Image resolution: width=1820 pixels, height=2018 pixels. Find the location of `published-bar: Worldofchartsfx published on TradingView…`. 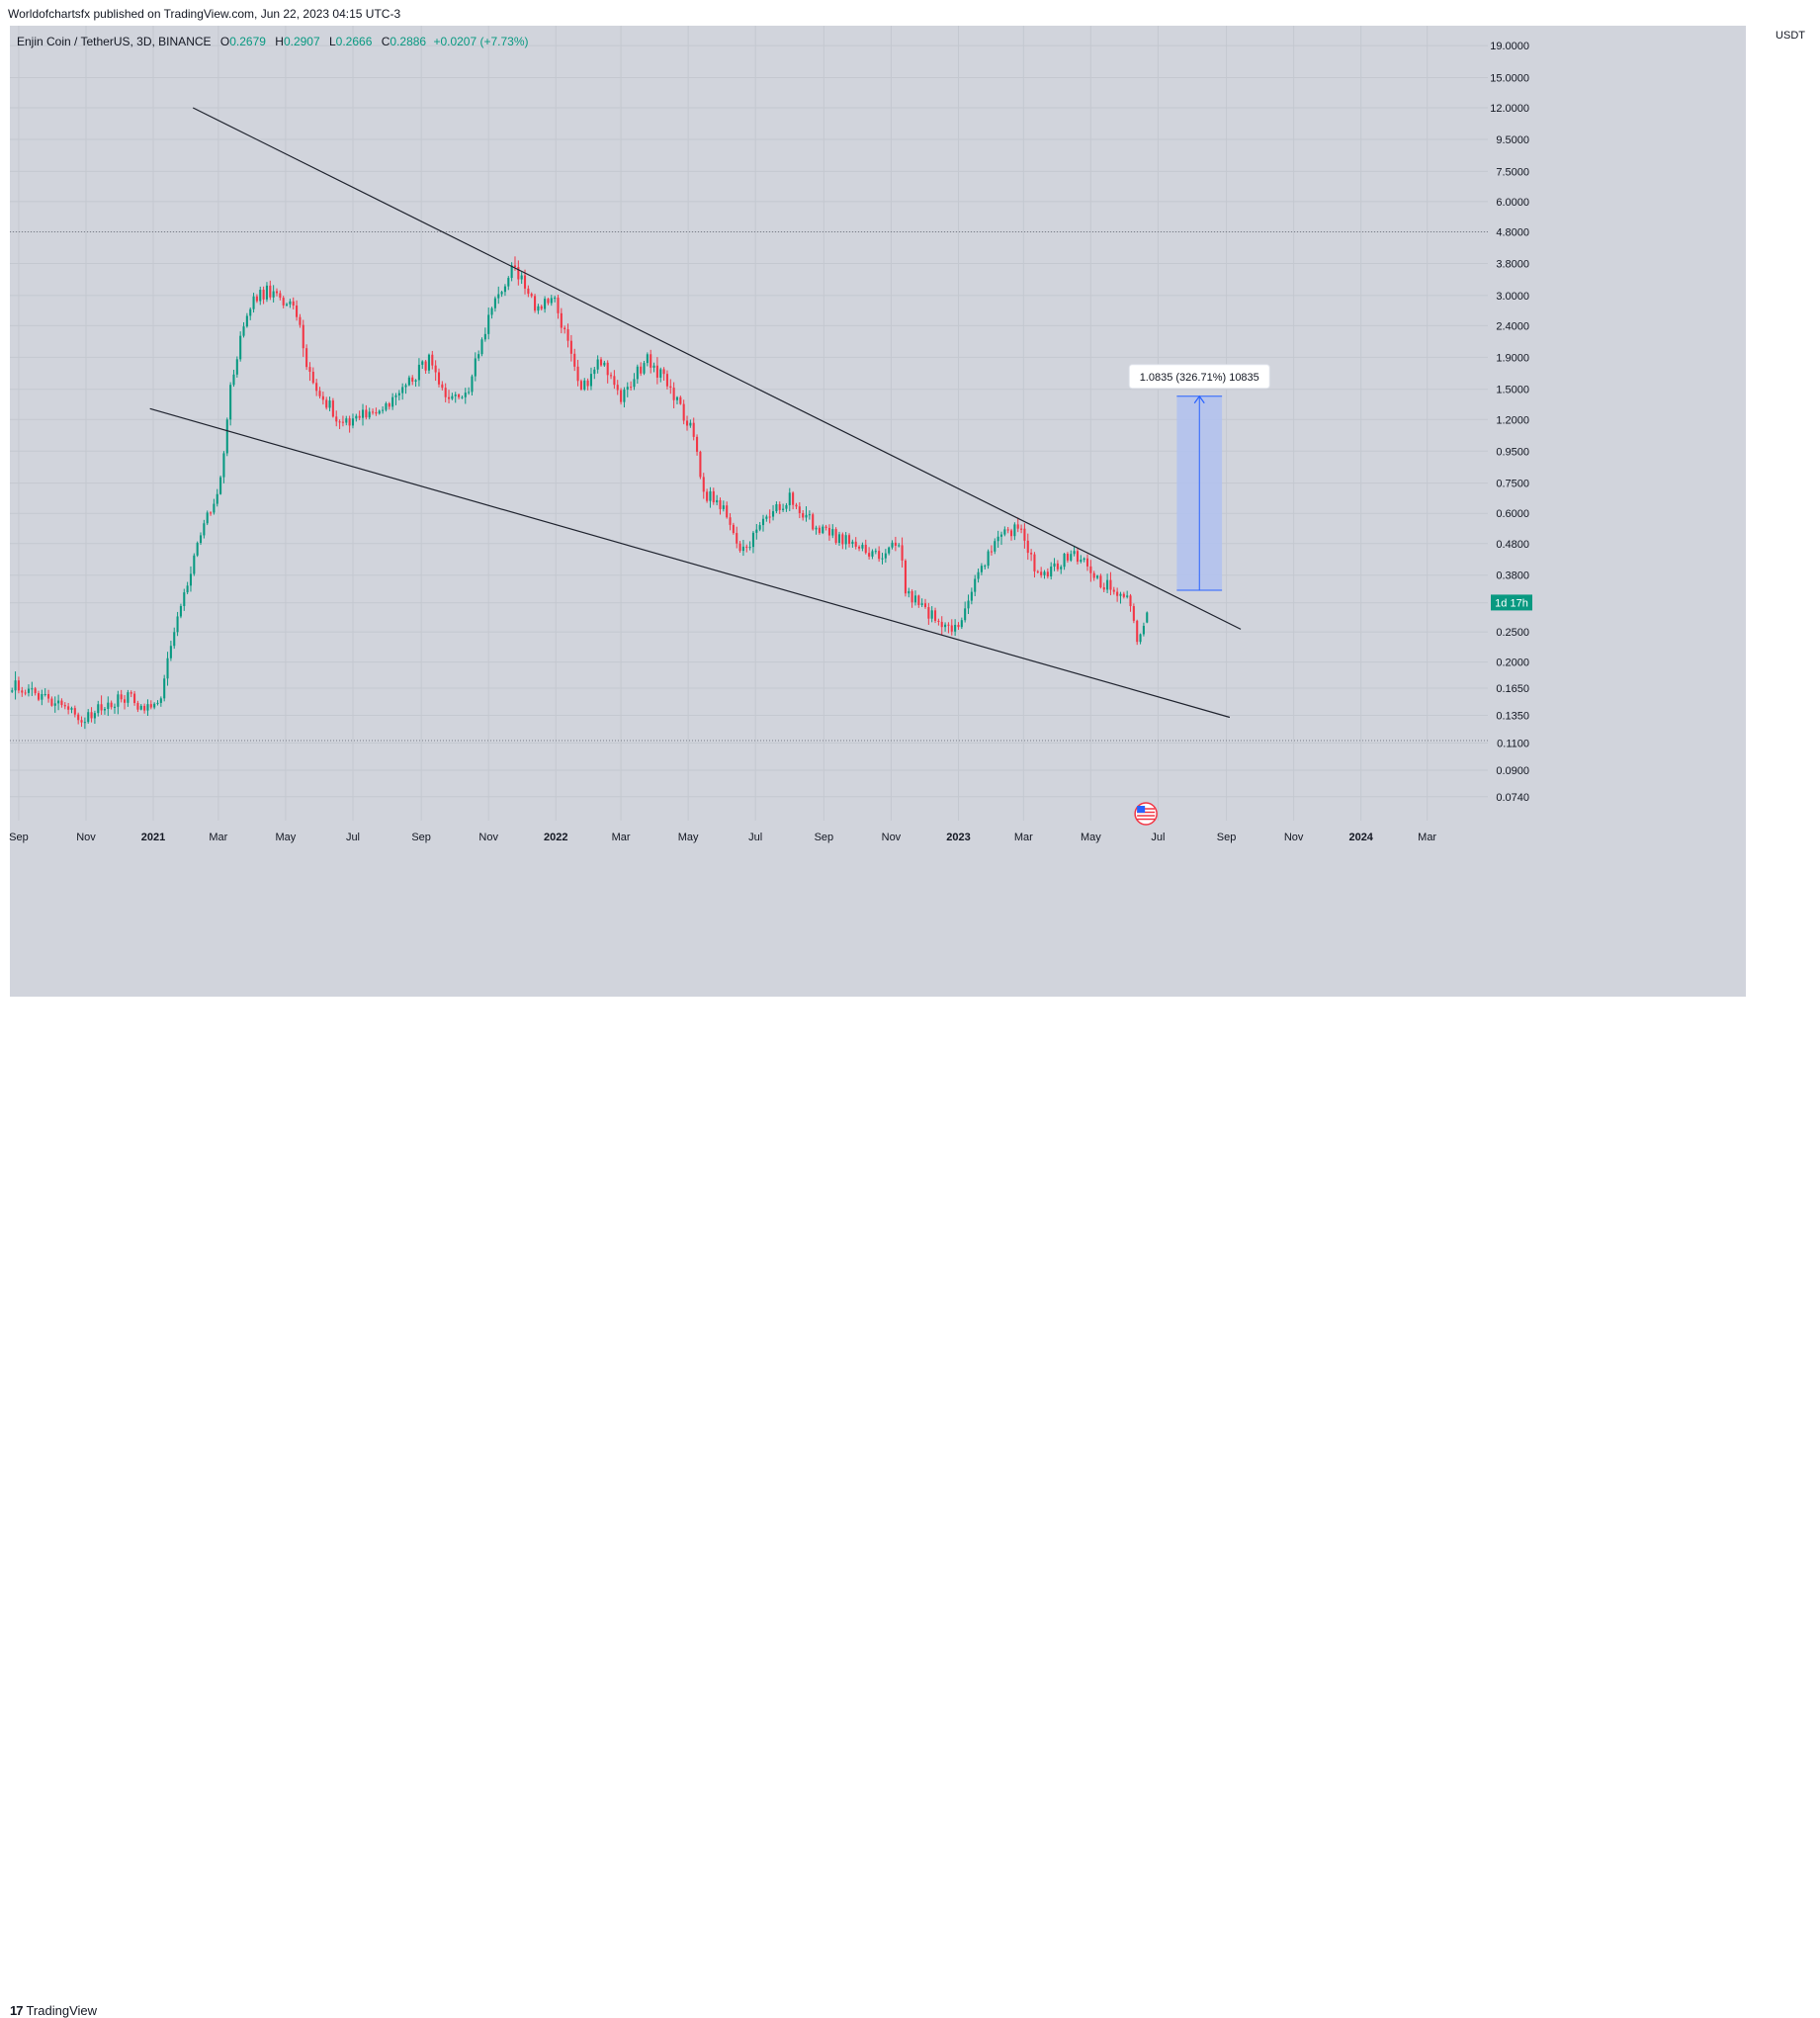

published-bar: Worldofchartsfx published on TradingView… is located at coordinates (910, 13).